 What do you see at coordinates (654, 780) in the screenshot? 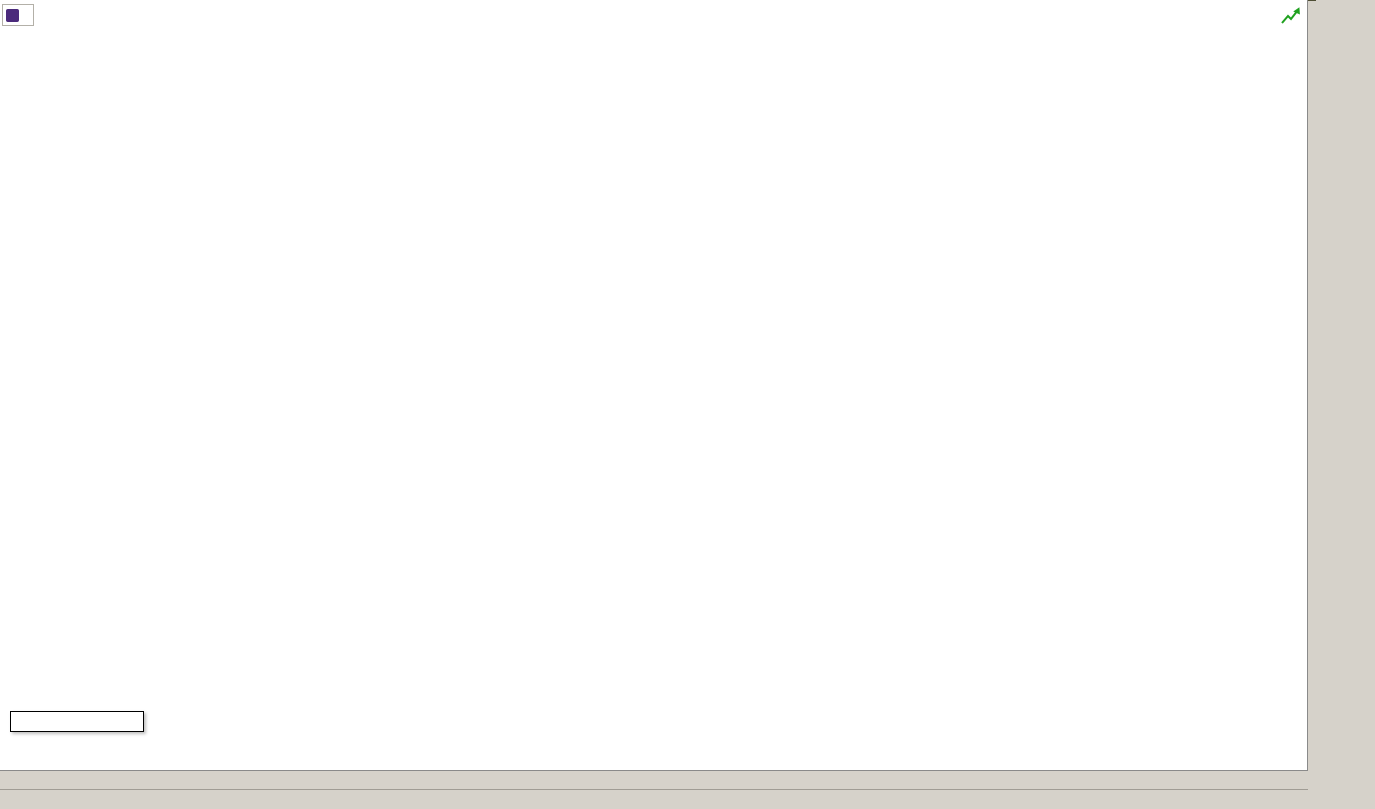
I see `date-axis` at bounding box center [654, 780].